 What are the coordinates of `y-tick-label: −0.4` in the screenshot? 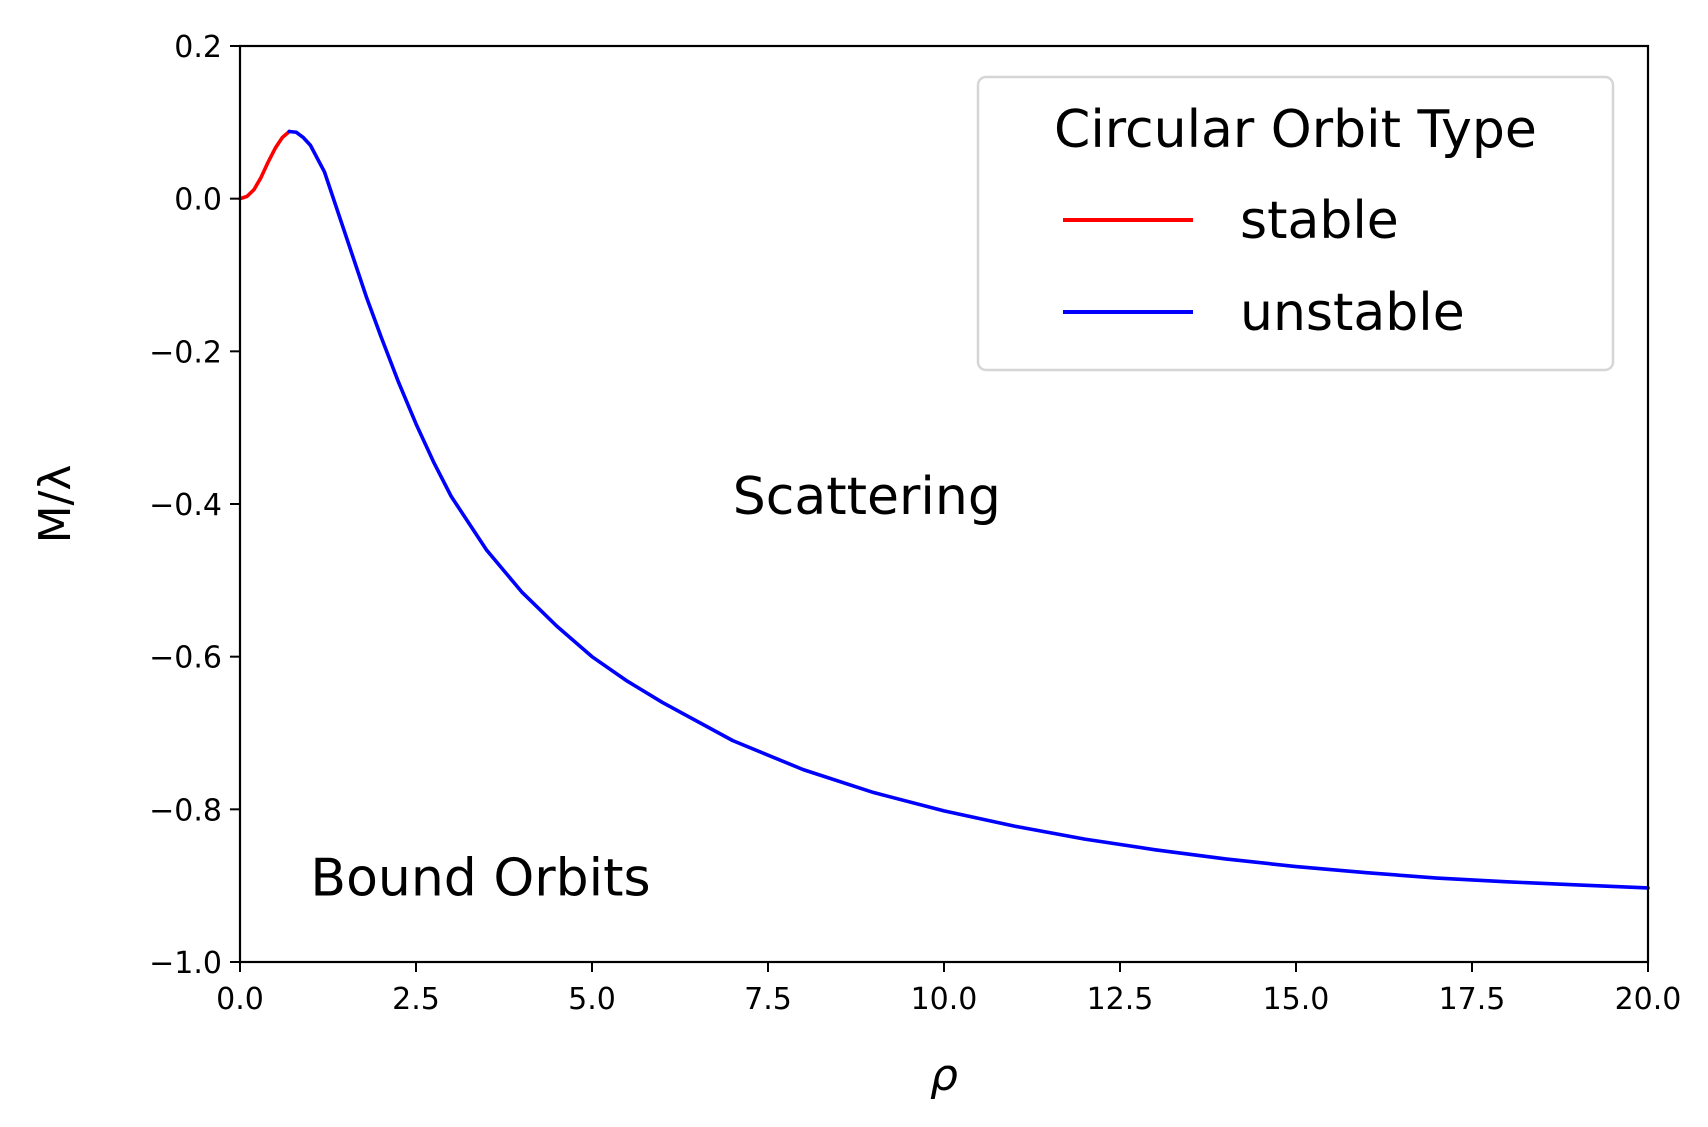 It's located at (185, 505).